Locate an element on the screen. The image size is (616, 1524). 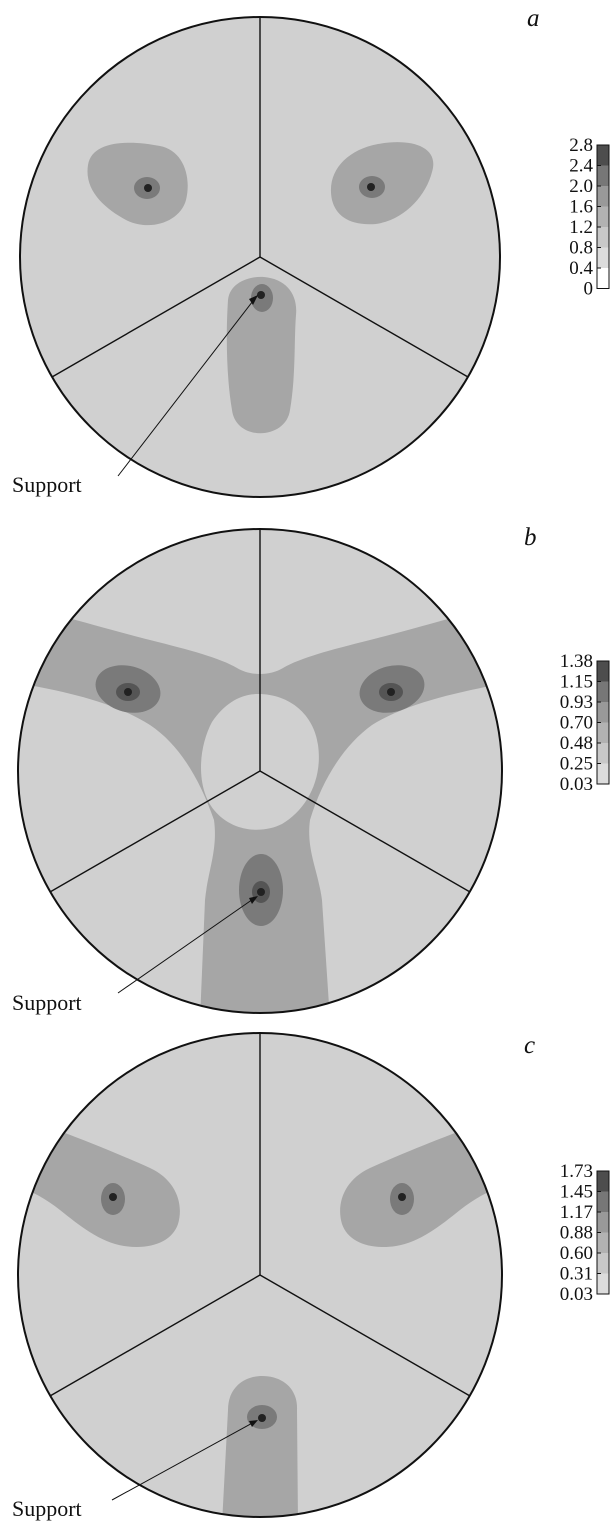
support-arrow-a is located at coordinates (187, 386).